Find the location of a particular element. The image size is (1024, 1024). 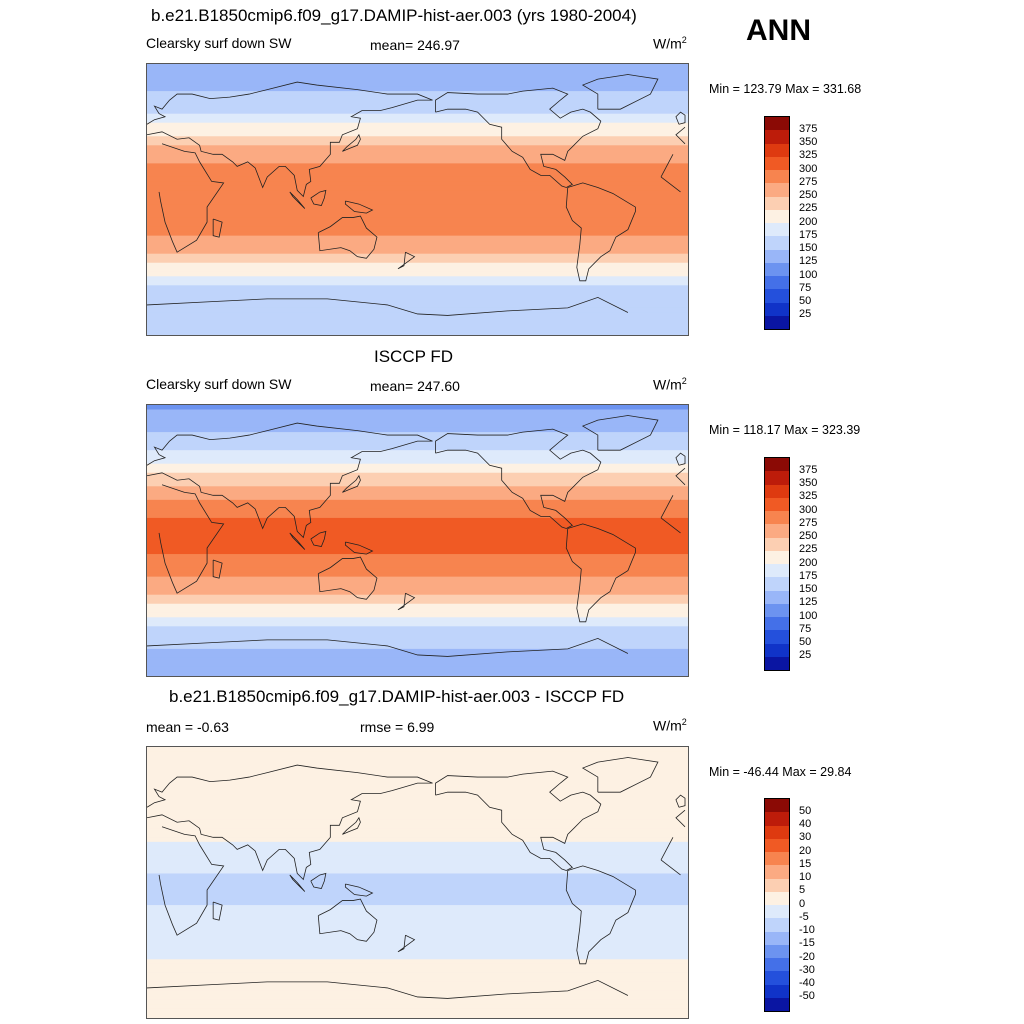

season-label: ANN is located at coordinates (778, 30).